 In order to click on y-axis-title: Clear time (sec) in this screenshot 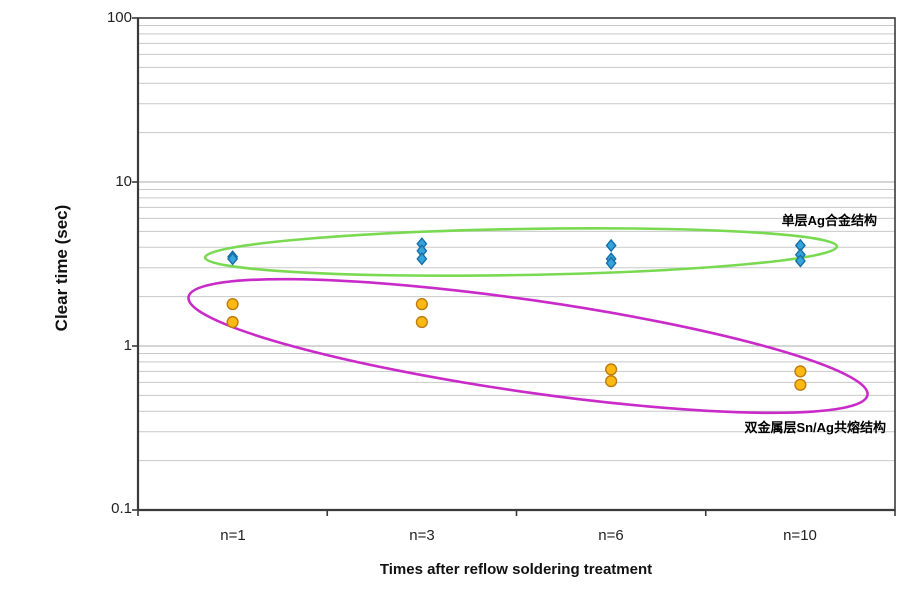, I will do `click(61, 268)`.